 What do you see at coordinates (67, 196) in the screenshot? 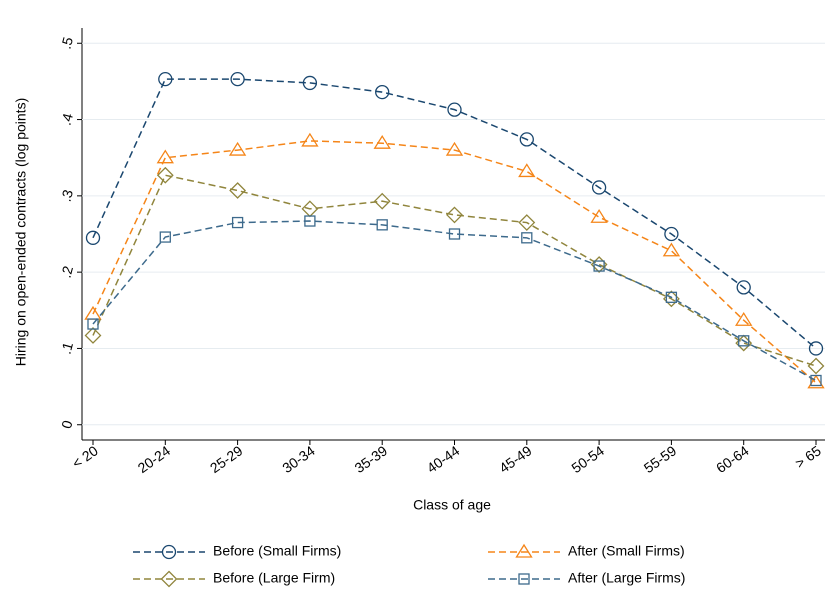
I see `y-tick-label: .3` at bounding box center [67, 196].